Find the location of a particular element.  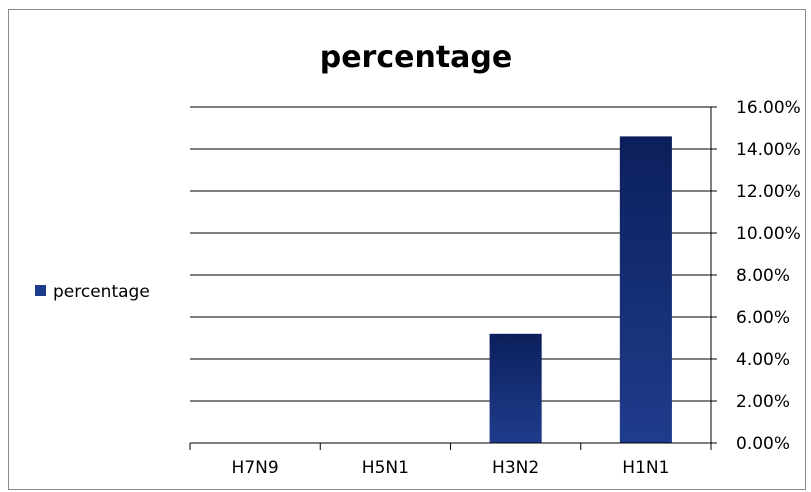

legend-swatch is located at coordinates (40, 290).